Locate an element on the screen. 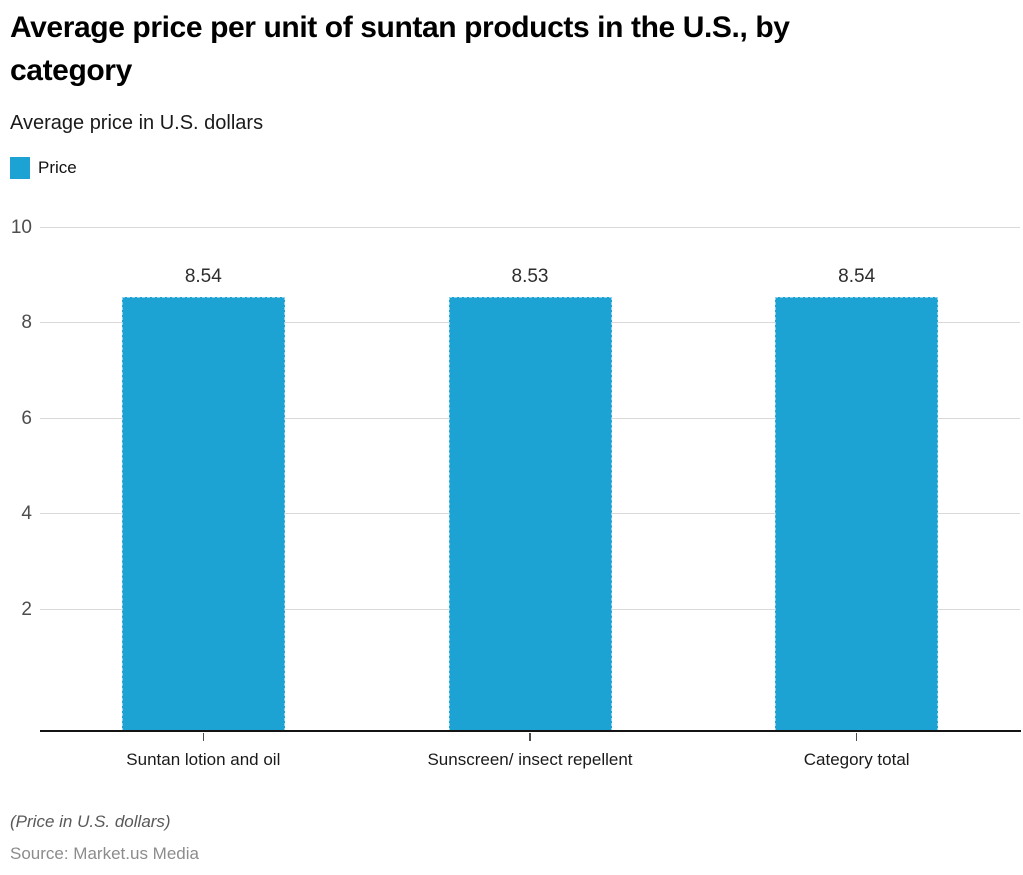 The height and width of the screenshot is (875, 1023). y-axis-tick-label-6: 6 is located at coordinates (26, 418).